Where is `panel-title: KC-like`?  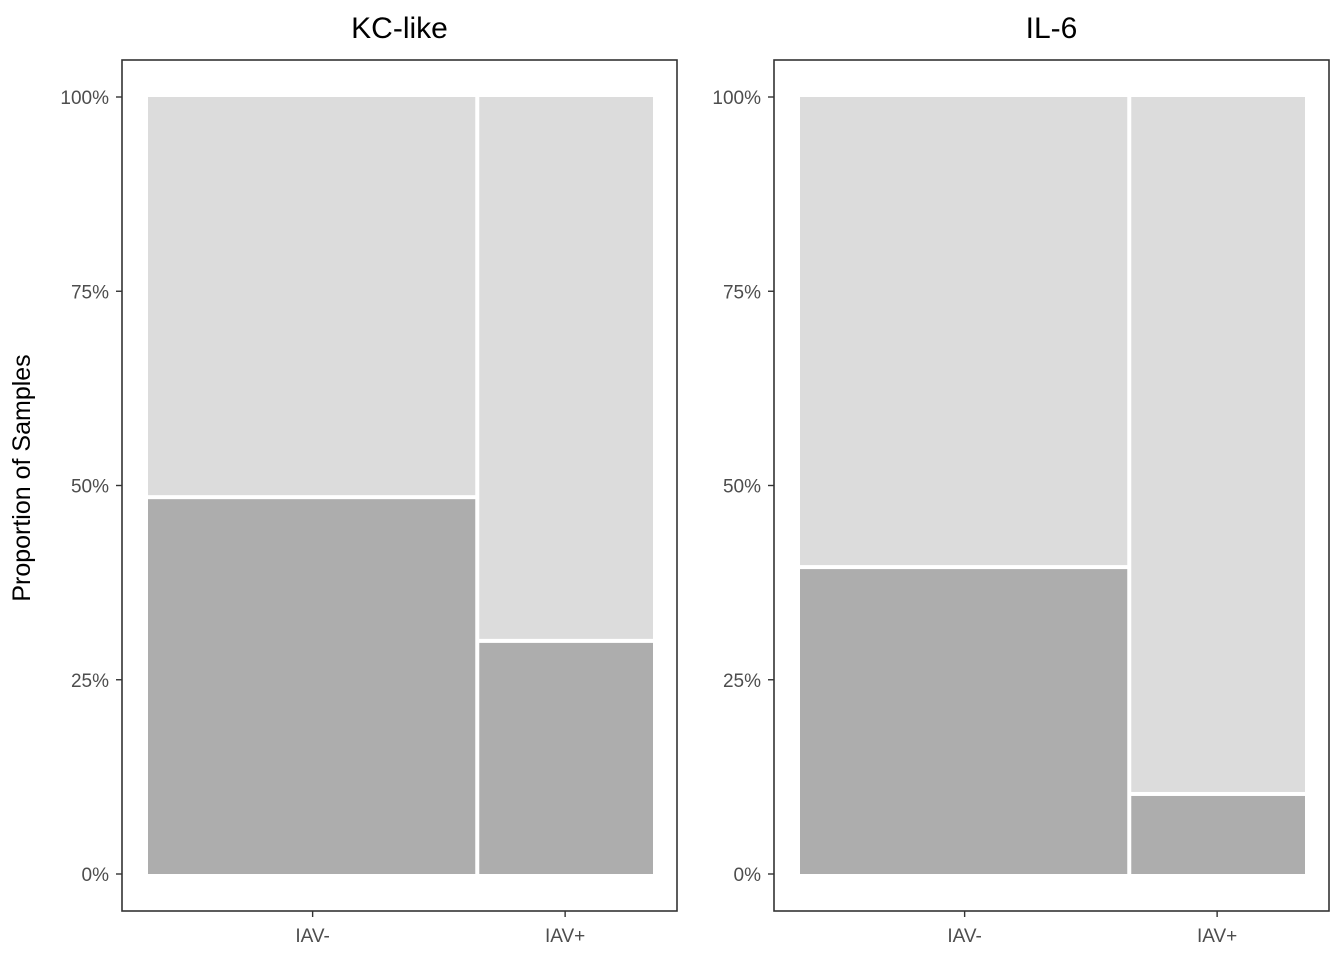
panel-title: KC-like is located at coordinates (399, 28).